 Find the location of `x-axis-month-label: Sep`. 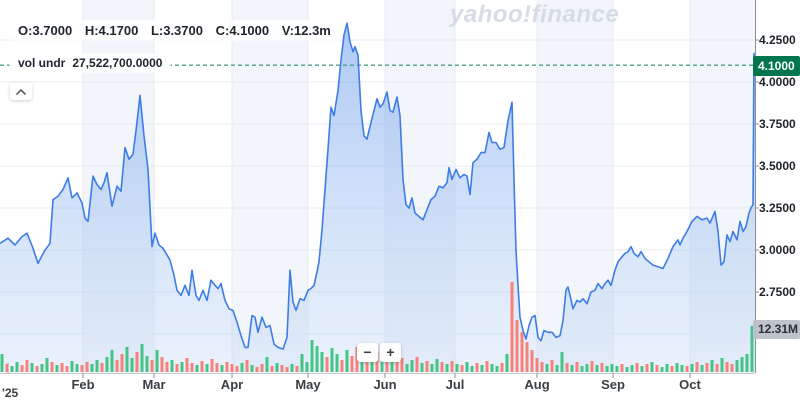

x-axis-month-label: Sep is located at coordinates (613, 384).